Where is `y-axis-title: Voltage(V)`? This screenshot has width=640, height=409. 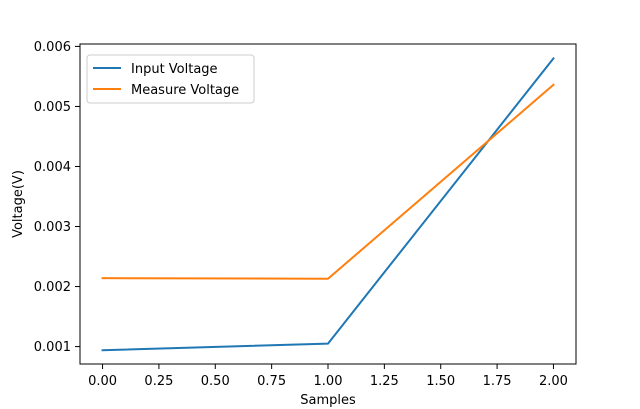
y-axis-title: Voltage(V) is located at coordinates (18, 204).